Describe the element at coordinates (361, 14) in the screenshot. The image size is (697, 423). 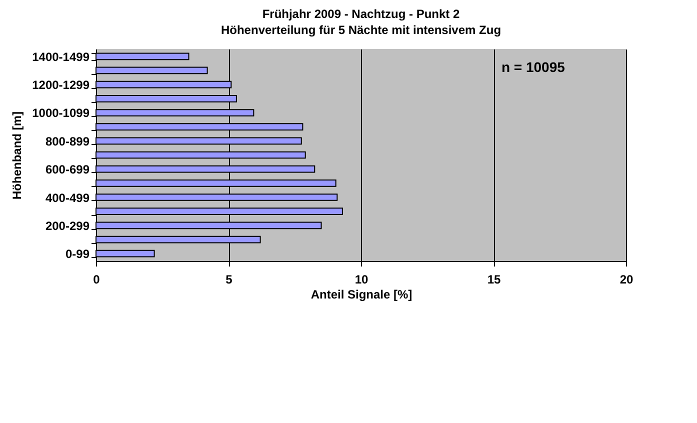
I see `chart-title: Frühjahr 2009 - Nachtzug - Punkt 2` at that location.